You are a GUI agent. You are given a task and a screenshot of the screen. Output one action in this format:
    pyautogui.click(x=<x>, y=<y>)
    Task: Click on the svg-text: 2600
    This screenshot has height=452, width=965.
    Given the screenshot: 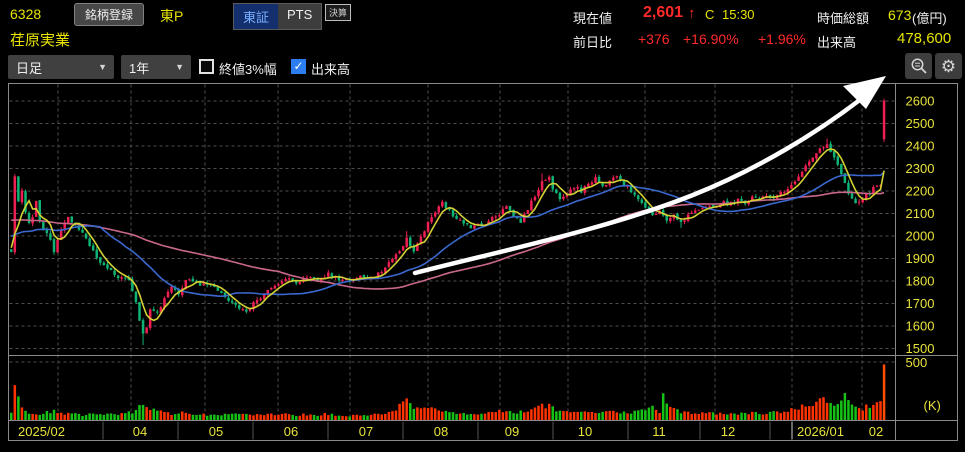 What is the action you would take?
    pyautogui.click(x=920, y=101)
    